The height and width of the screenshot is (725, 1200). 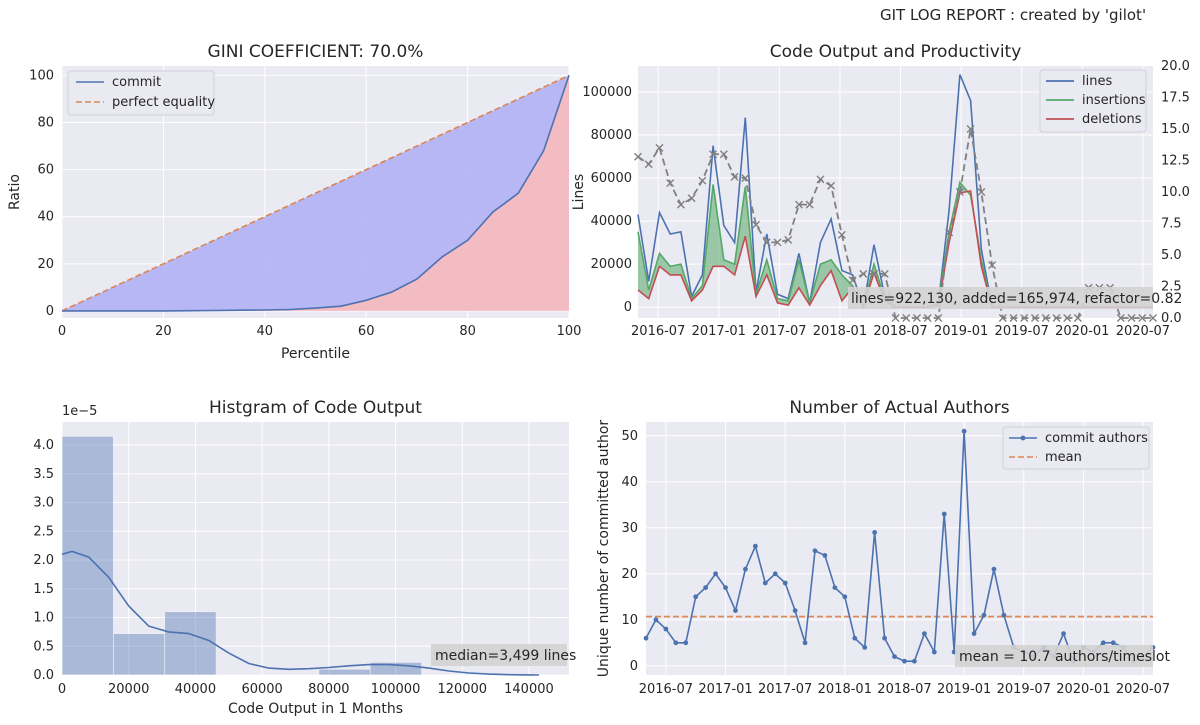 What do you see at coordinates (629, 528) in the screenshot?
I see `authors-y-tick-label: 30` at bounding box center [629, 528].